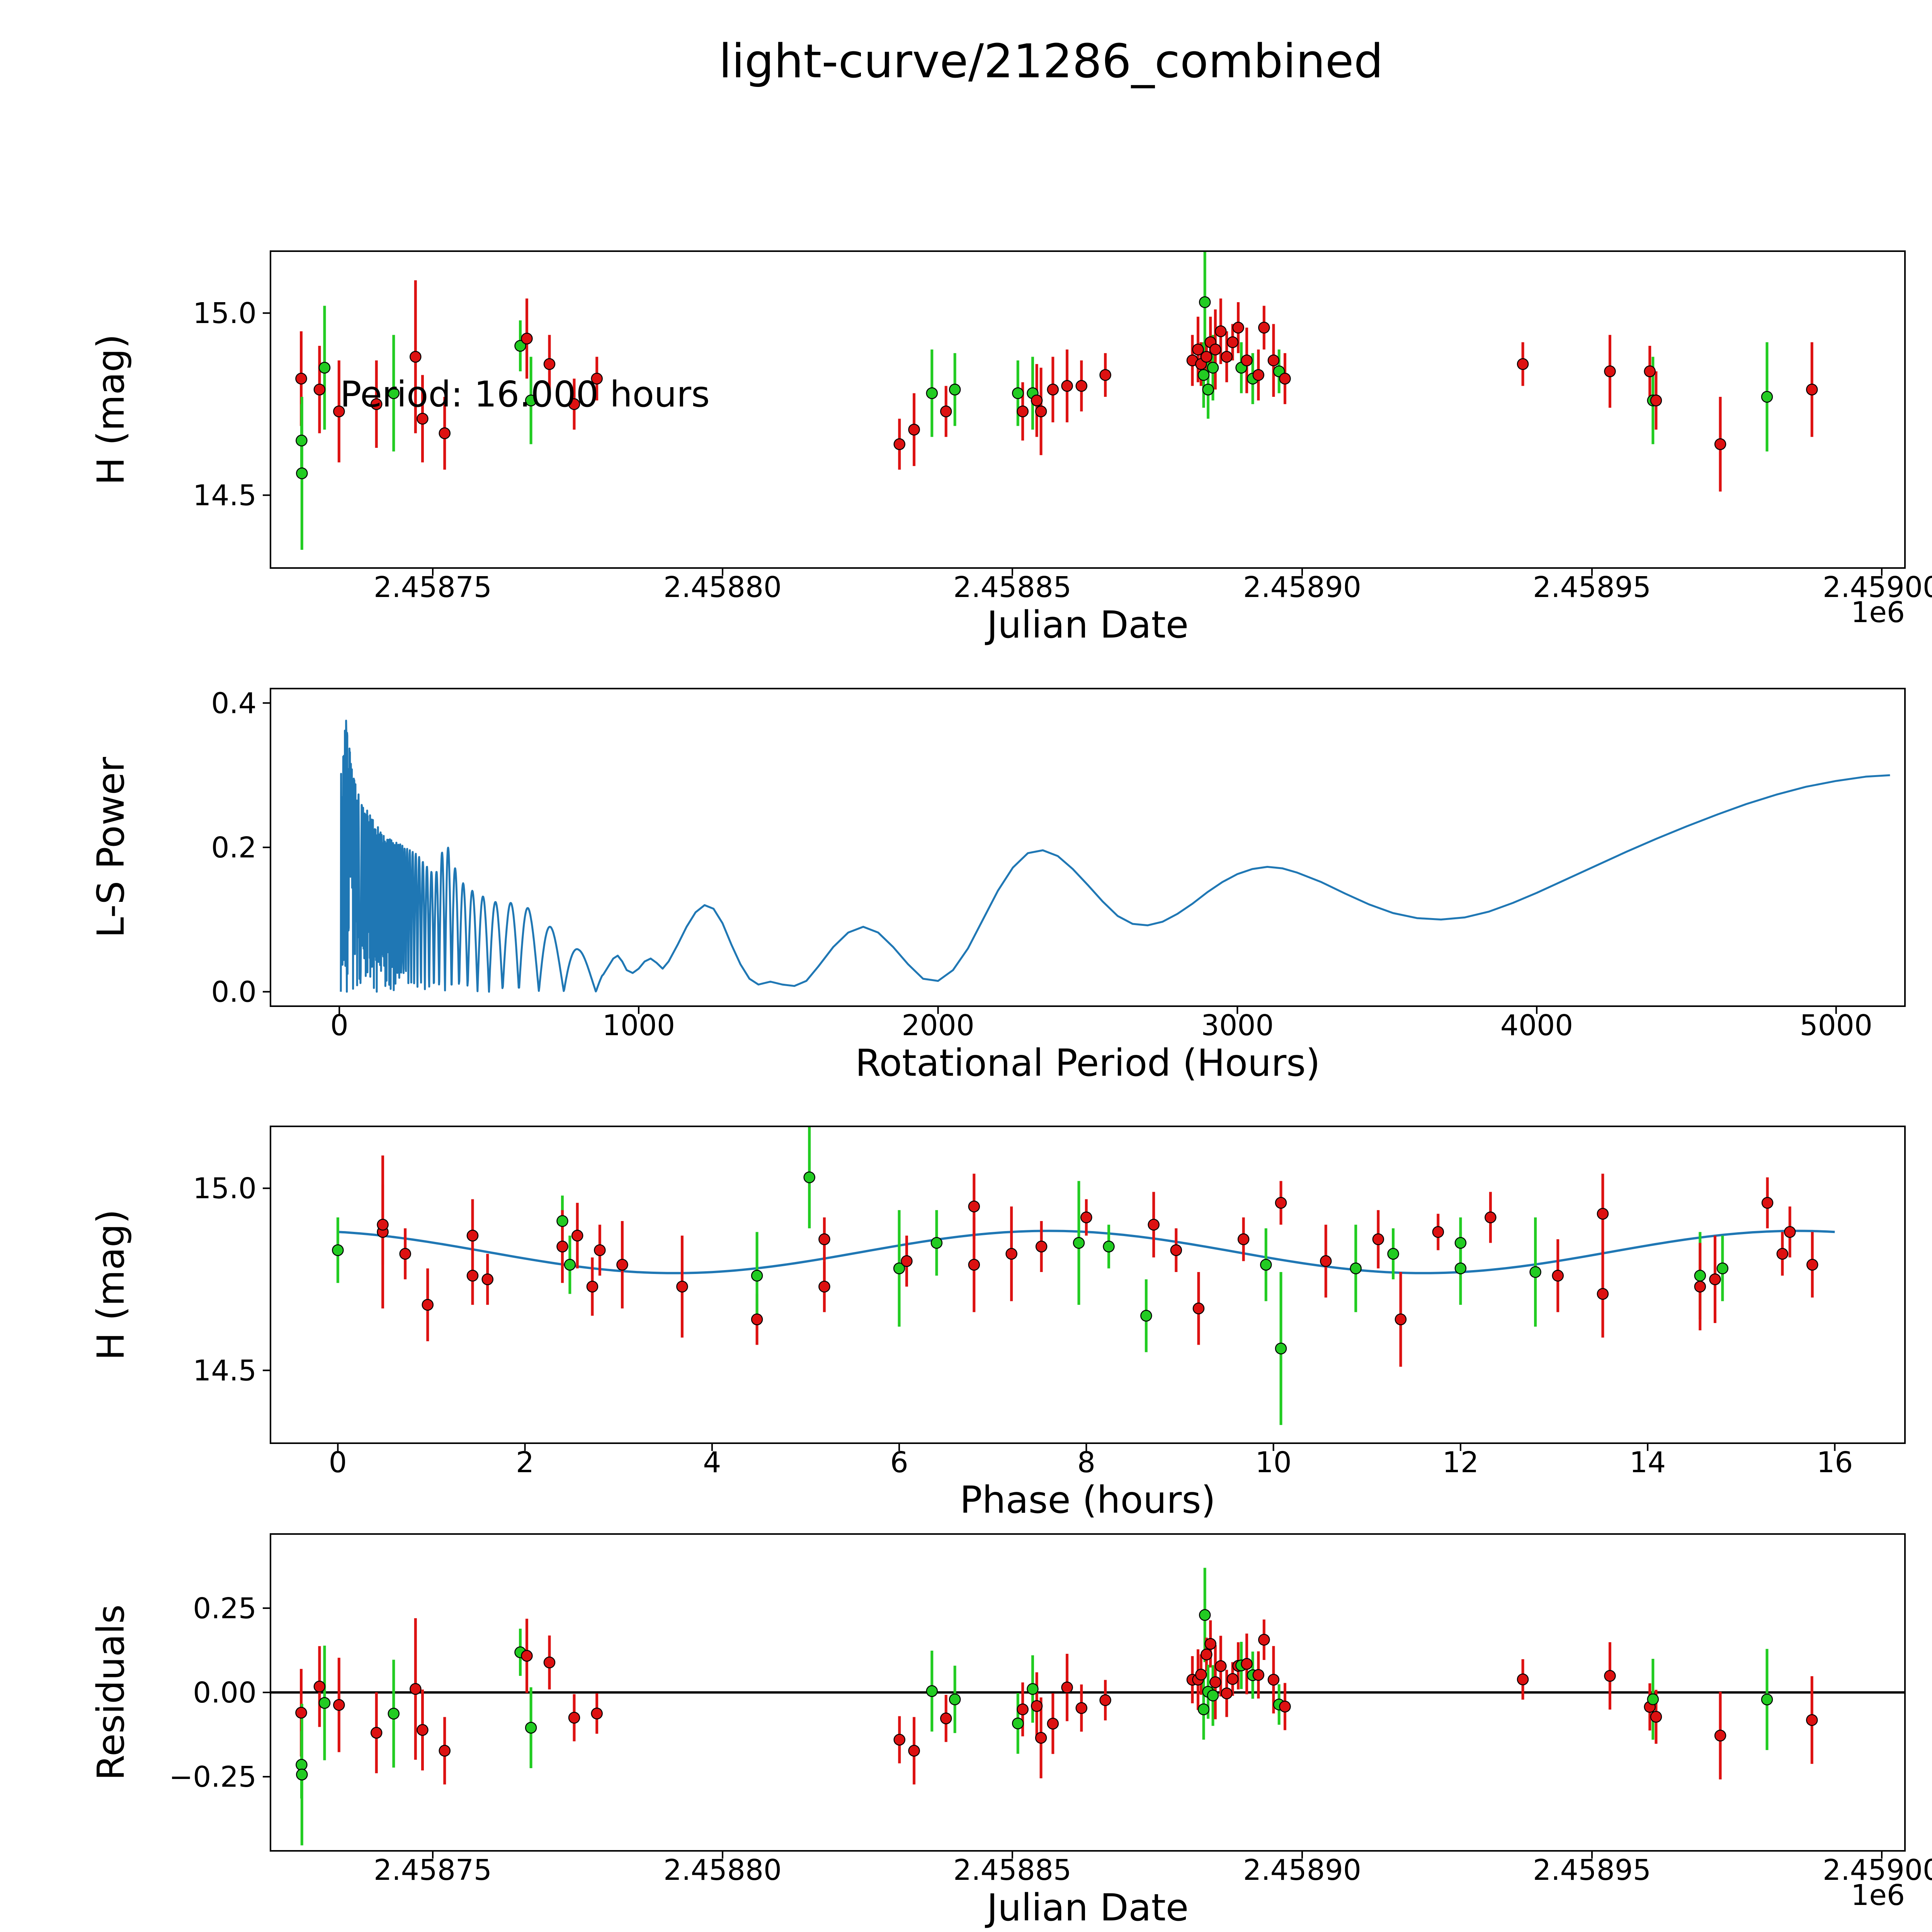 The height and width of the screenshot is (1932, 1932). I want to click on x-tick-label: 2.45890, so click(1302, 1870).